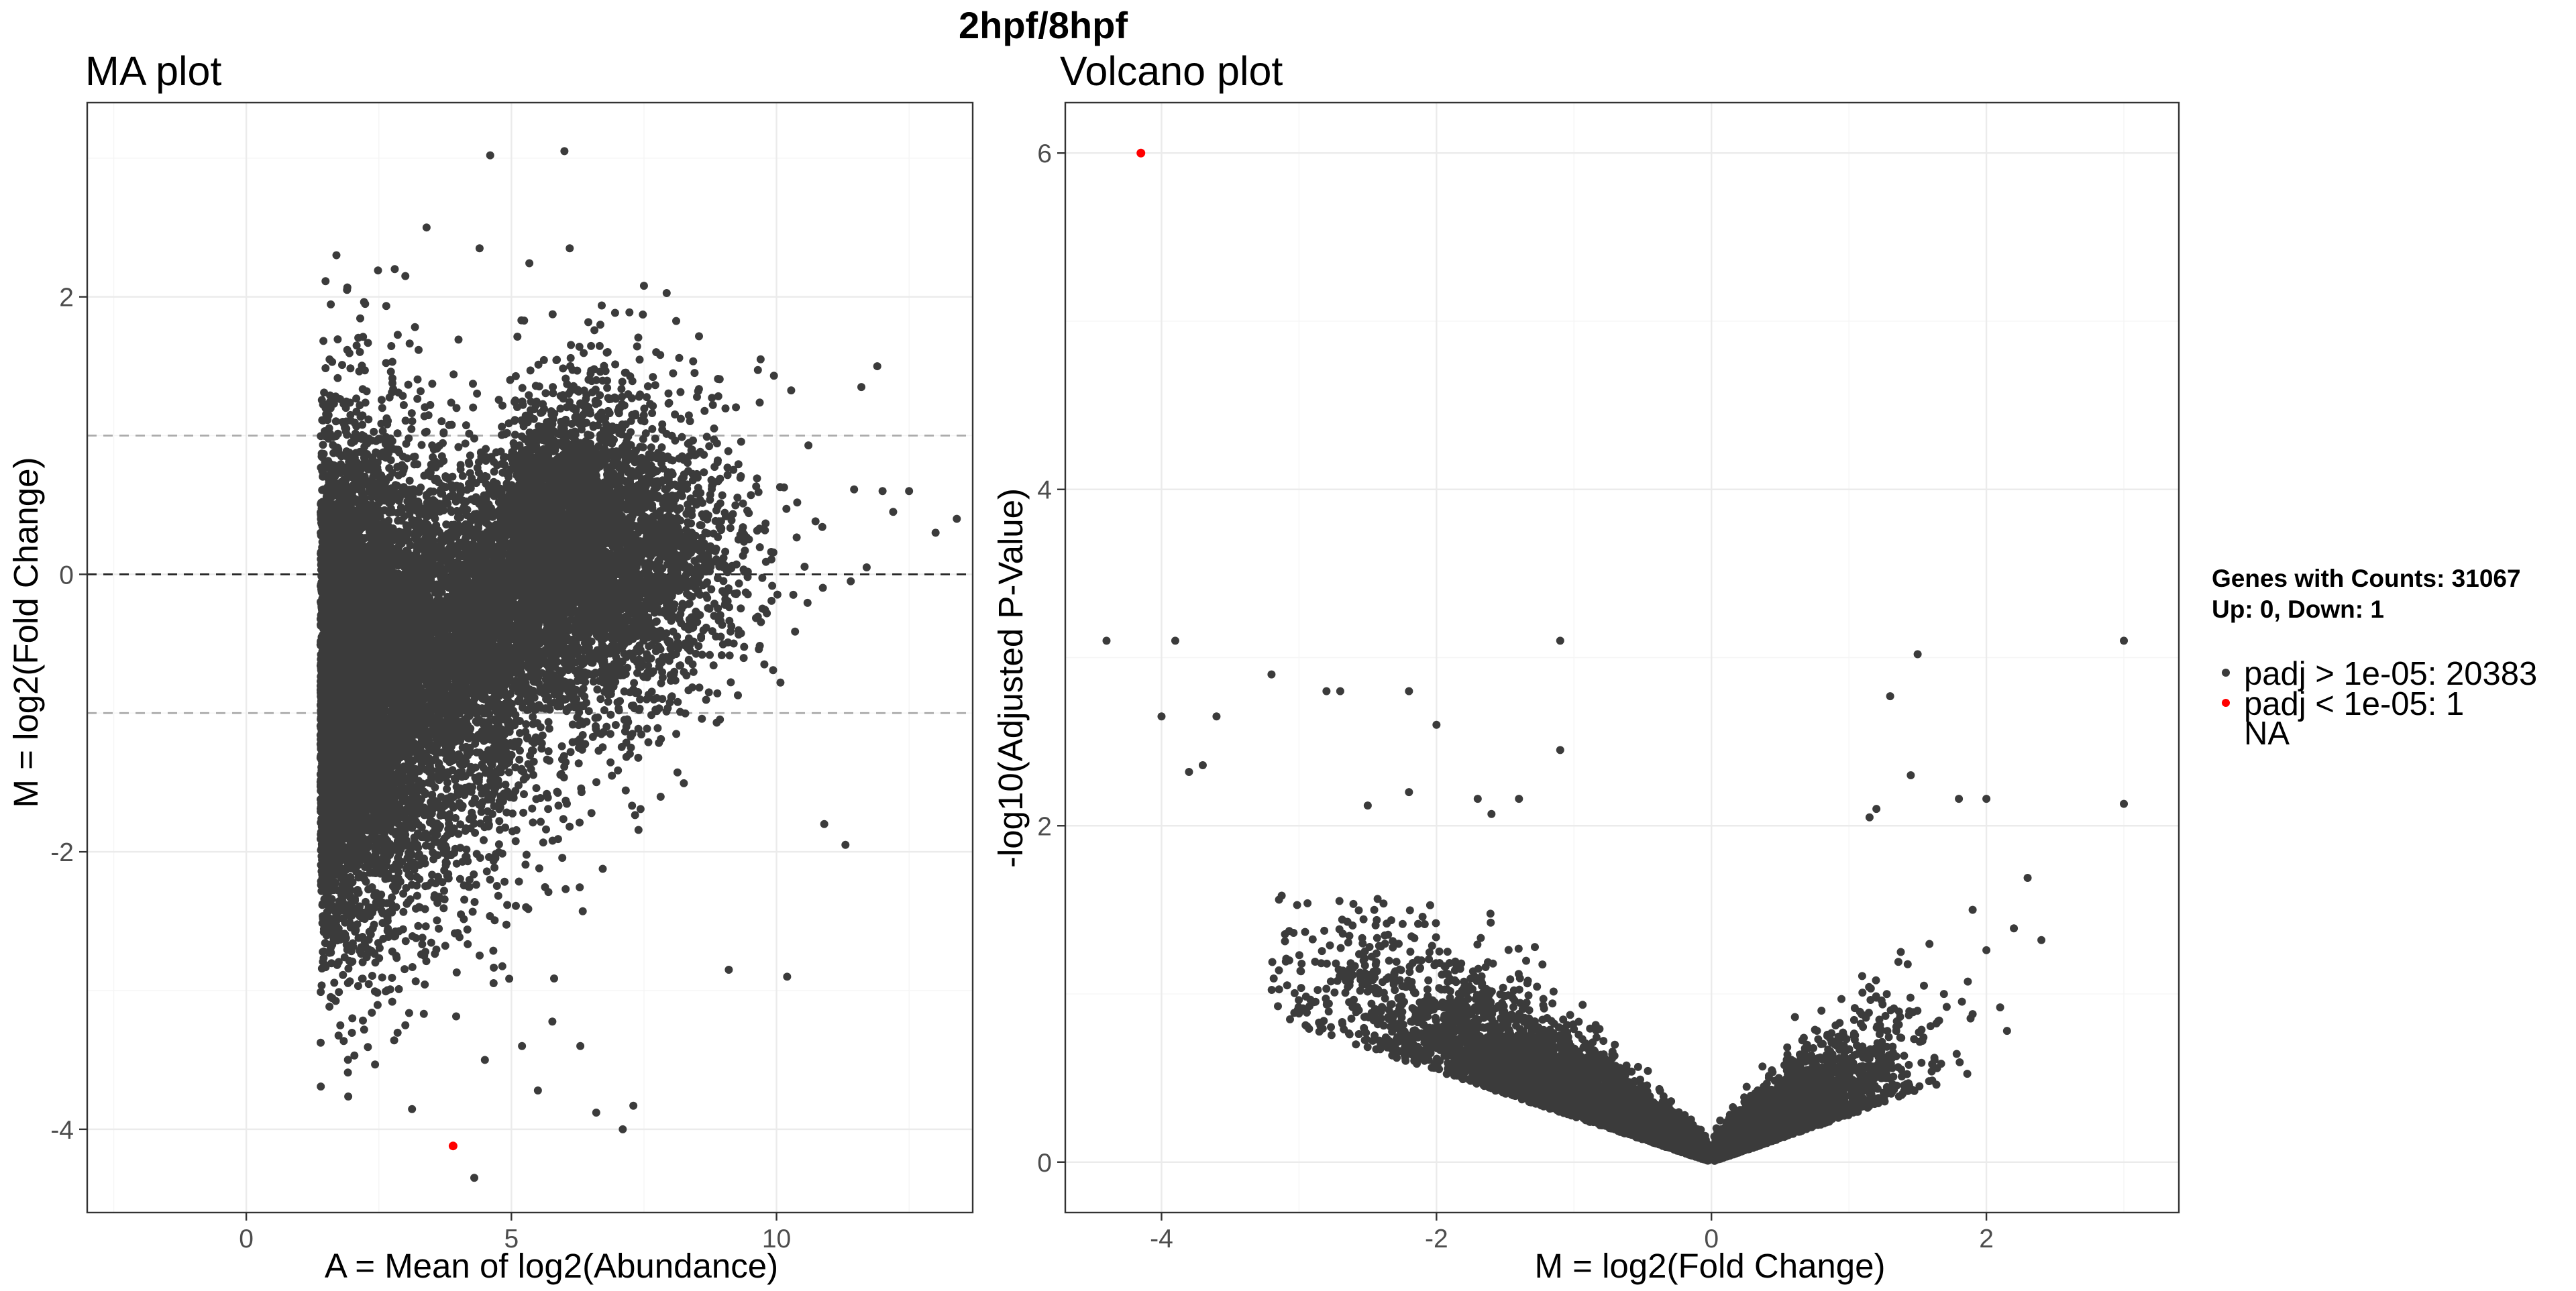 The image size is (2576, 1291). What do you see at coordinates (1171, 71) in the screenshot?
I see `volcano-plot-title: Volcano plot` at bounding box center [1171, 71].